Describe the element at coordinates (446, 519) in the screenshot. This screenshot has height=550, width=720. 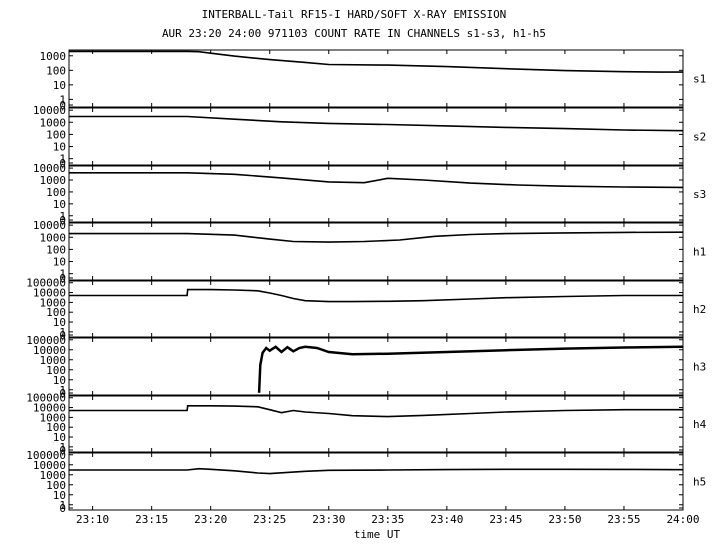
I see `x-tick-label: 23:40` at that location.